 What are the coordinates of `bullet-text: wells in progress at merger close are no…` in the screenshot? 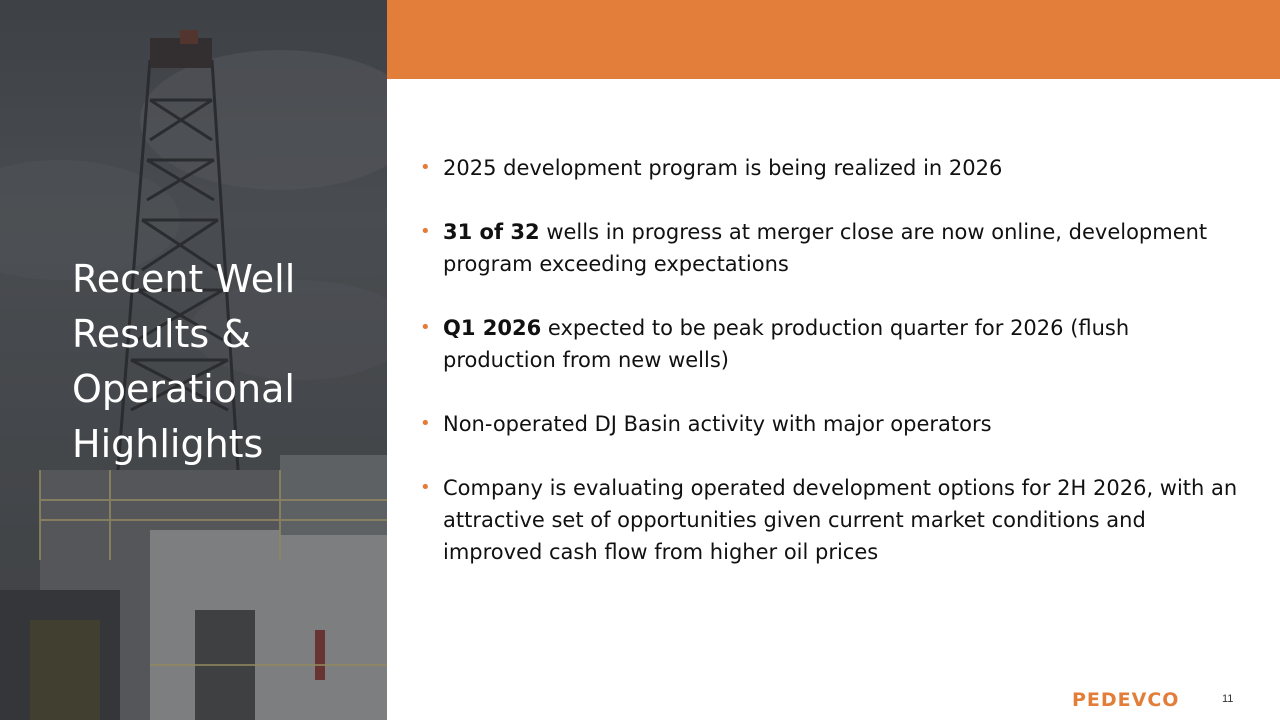 It's located at (825, 248).